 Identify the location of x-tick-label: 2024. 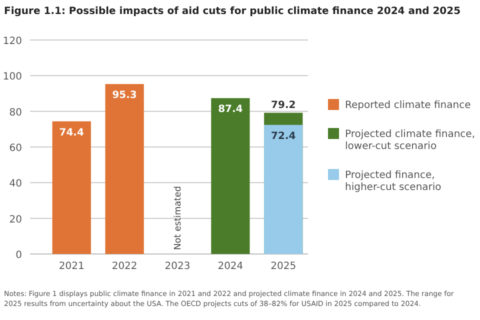
(231, 266).